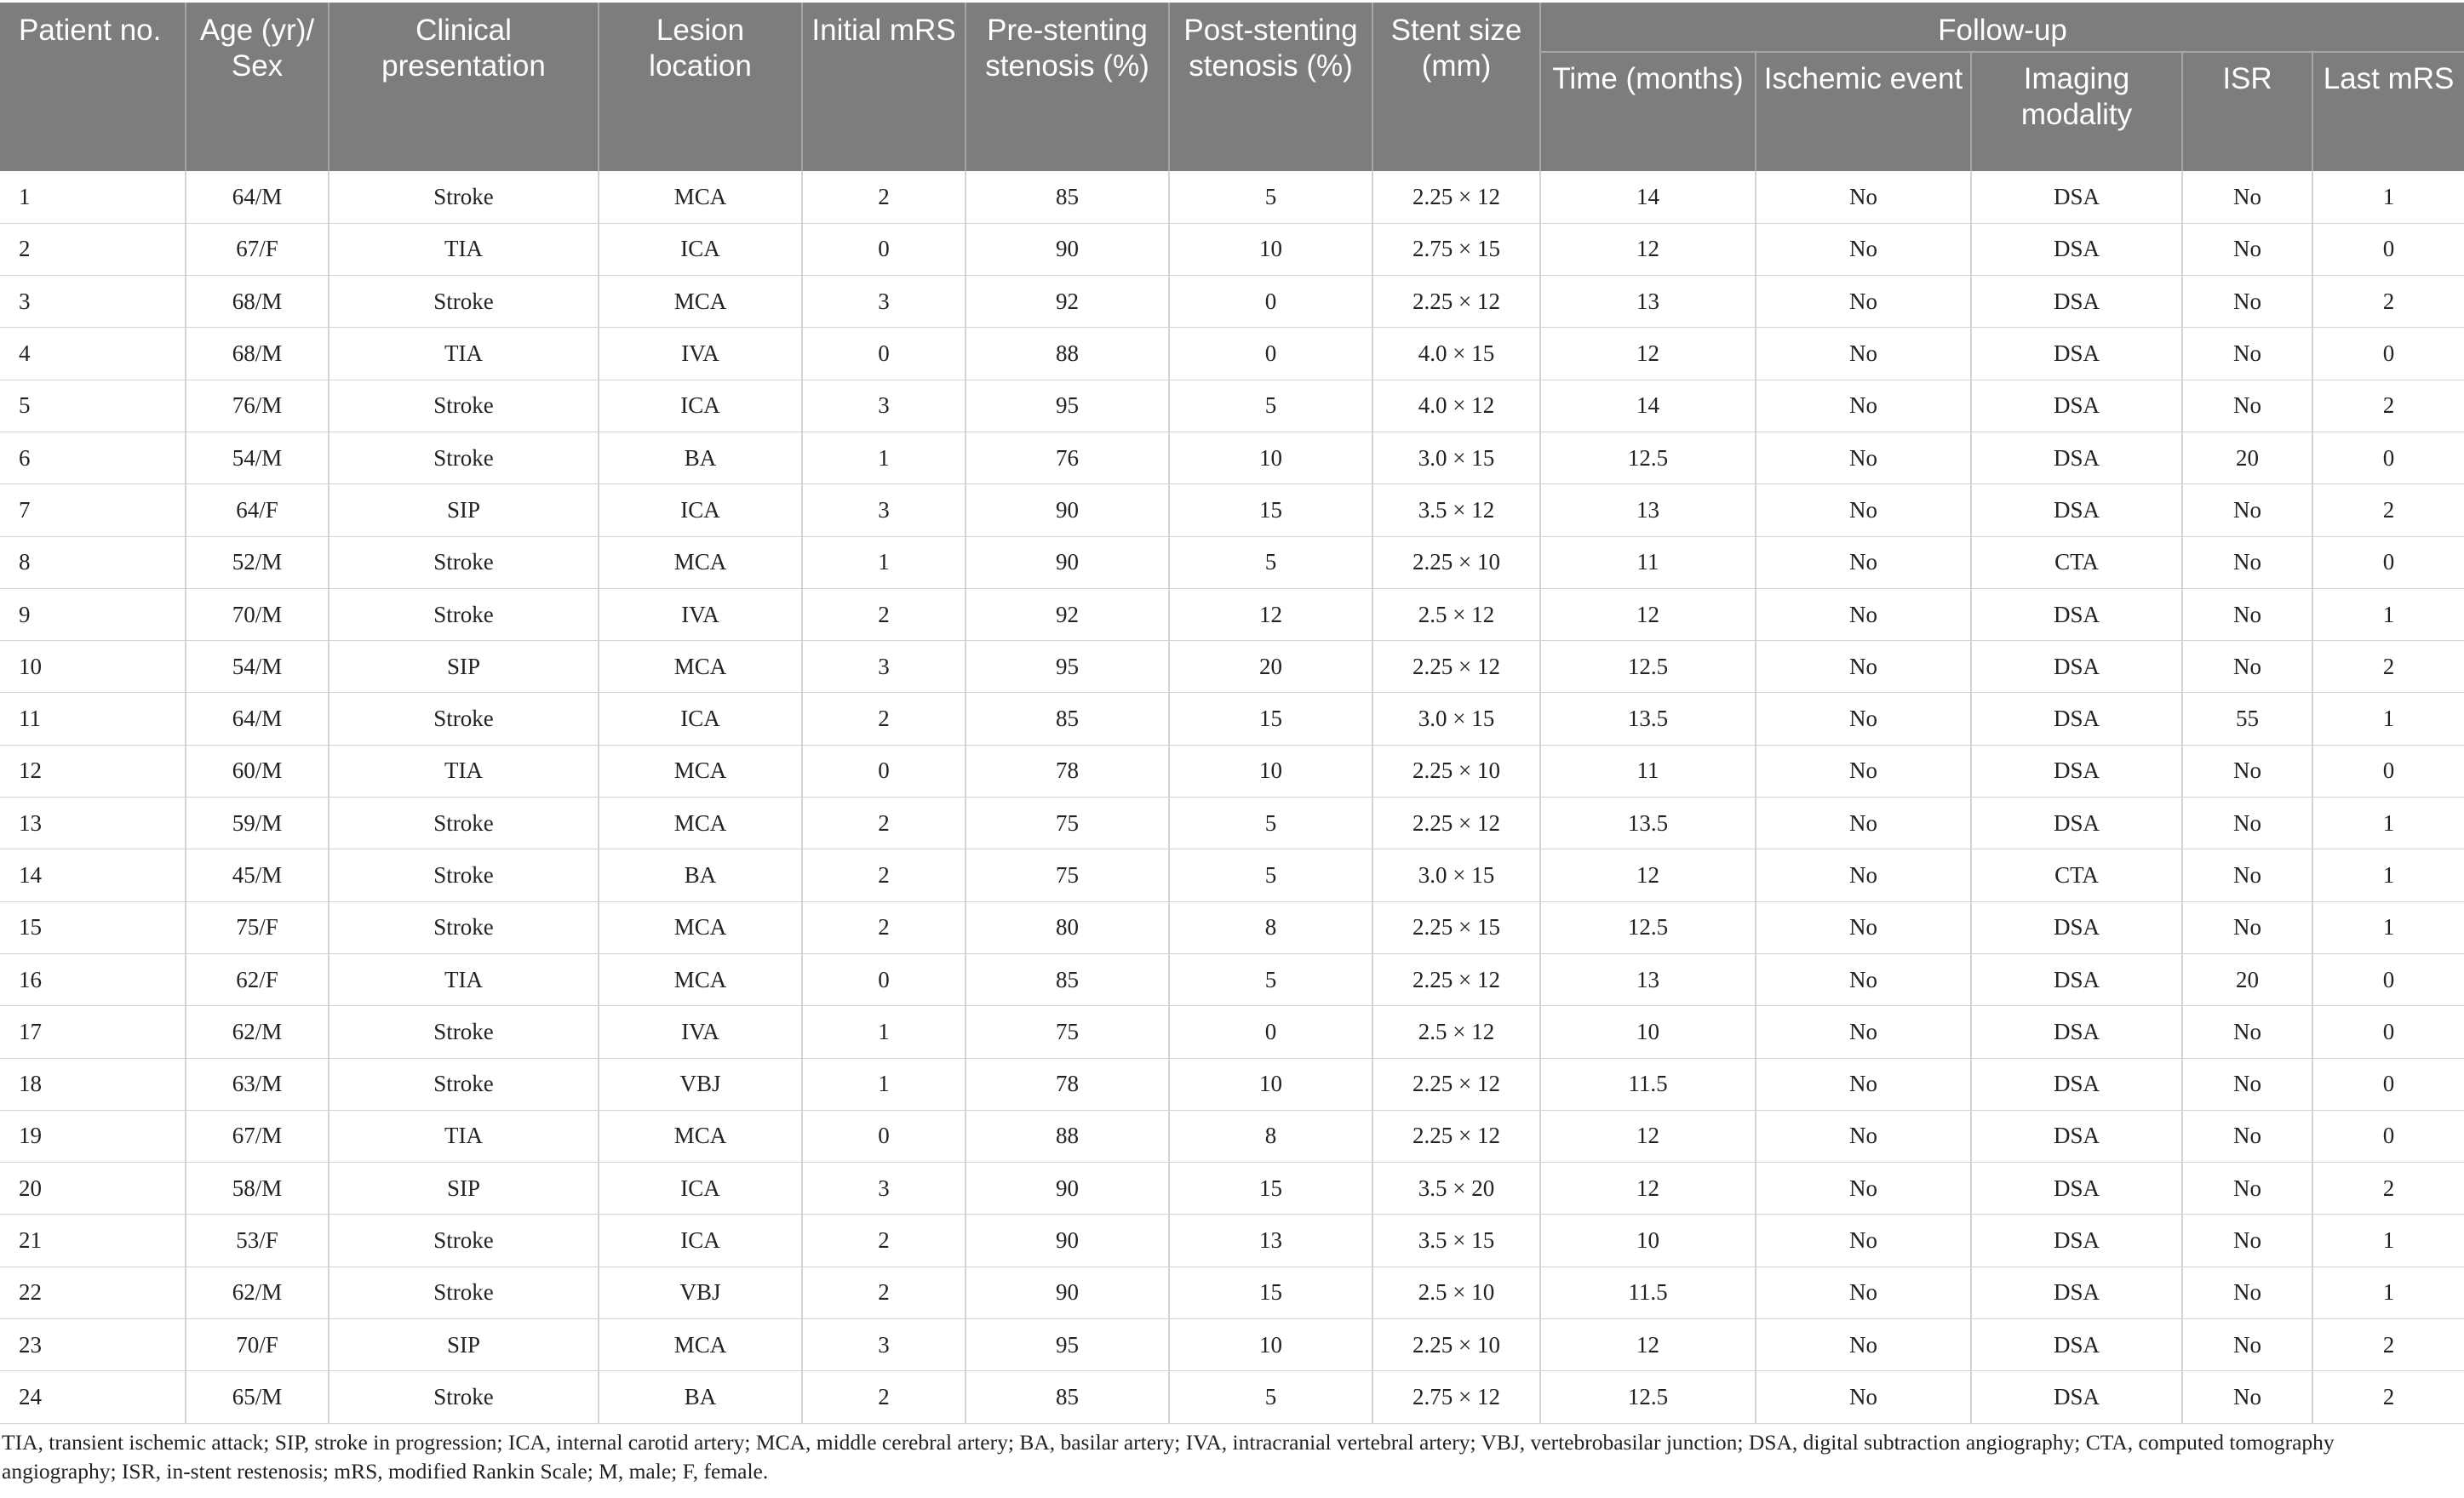 This screenshot has height=1498, width=2464. I want to click on table-row: 12 60/M TIA MCA 0 78 10 2.25 × 10 11 No DSA No 0, so click(1232, 772).